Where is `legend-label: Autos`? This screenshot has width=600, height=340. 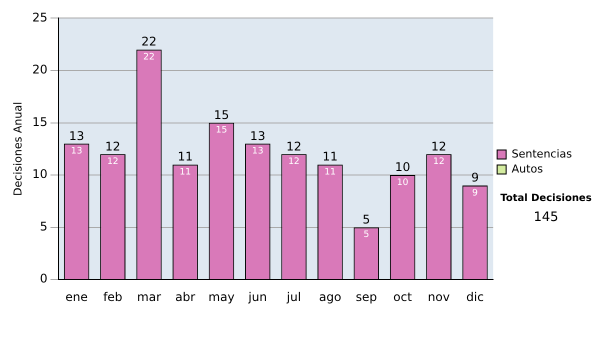 legend-label: Autos is located at coordinates (528, 169).